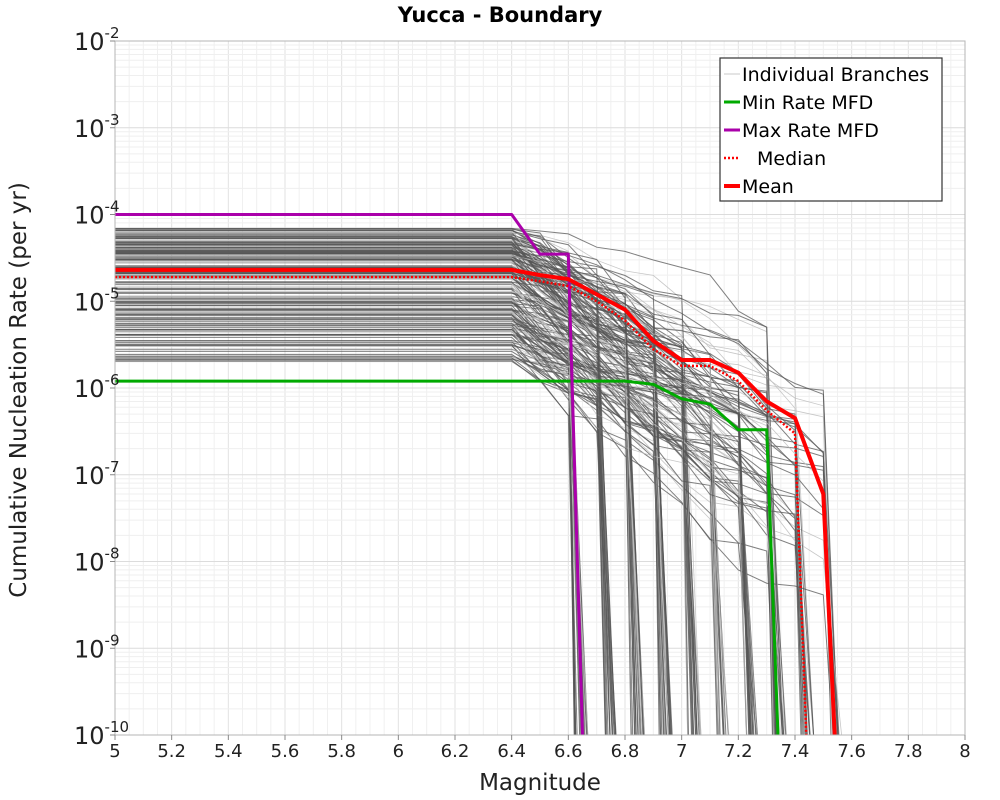 This screenshot has height=800, width=1000. I want to click on y-tick-label: 10⁻⁹, so click(97, 647).